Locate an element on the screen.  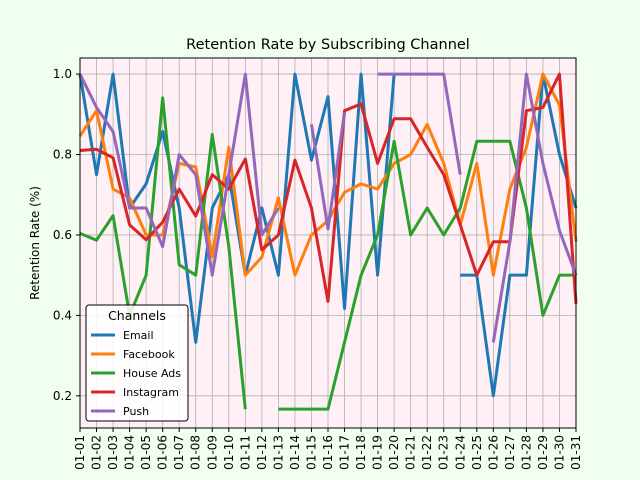
y-tick-label: 0.2 is located at coordinates (62, 396).